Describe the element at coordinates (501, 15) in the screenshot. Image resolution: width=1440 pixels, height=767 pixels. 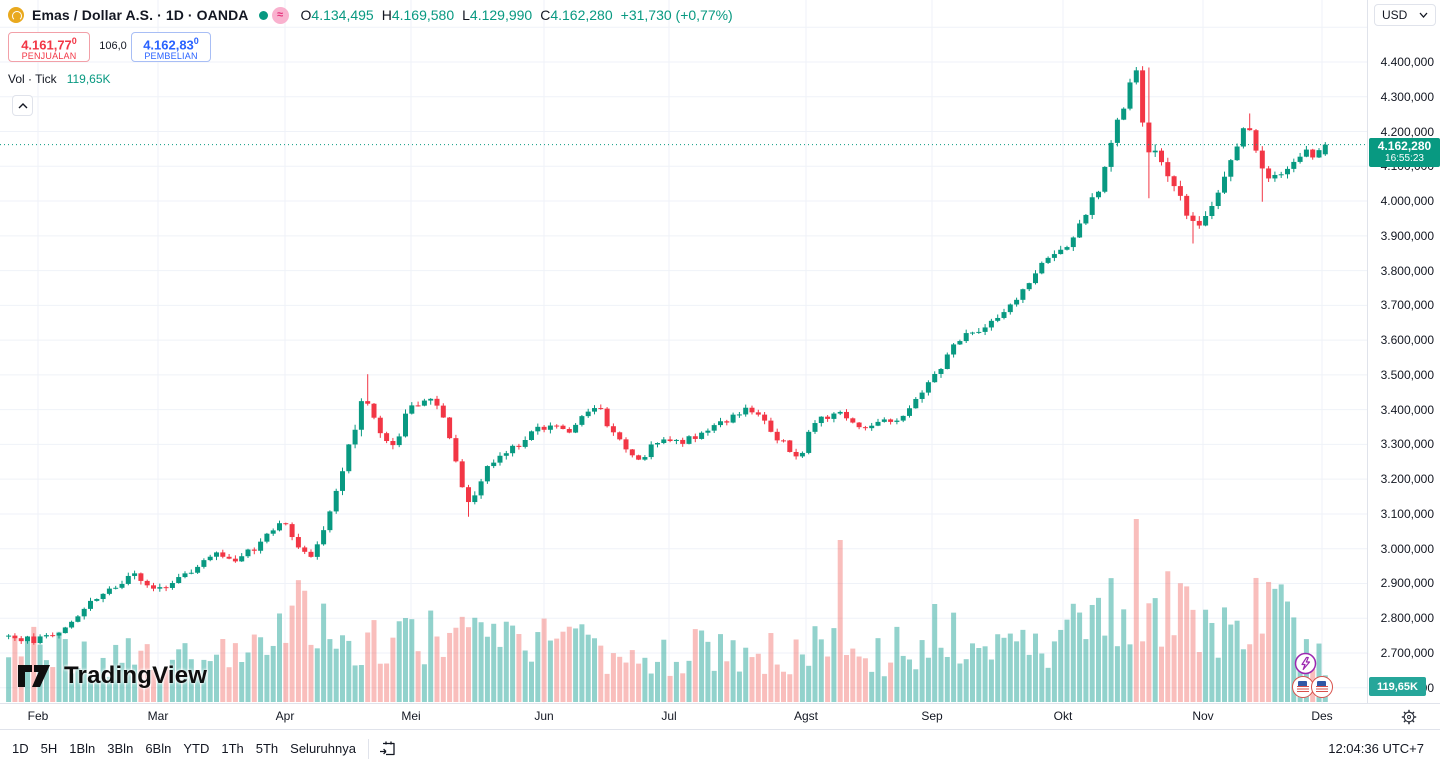
I see `low-value: 4.129,990` at that location.